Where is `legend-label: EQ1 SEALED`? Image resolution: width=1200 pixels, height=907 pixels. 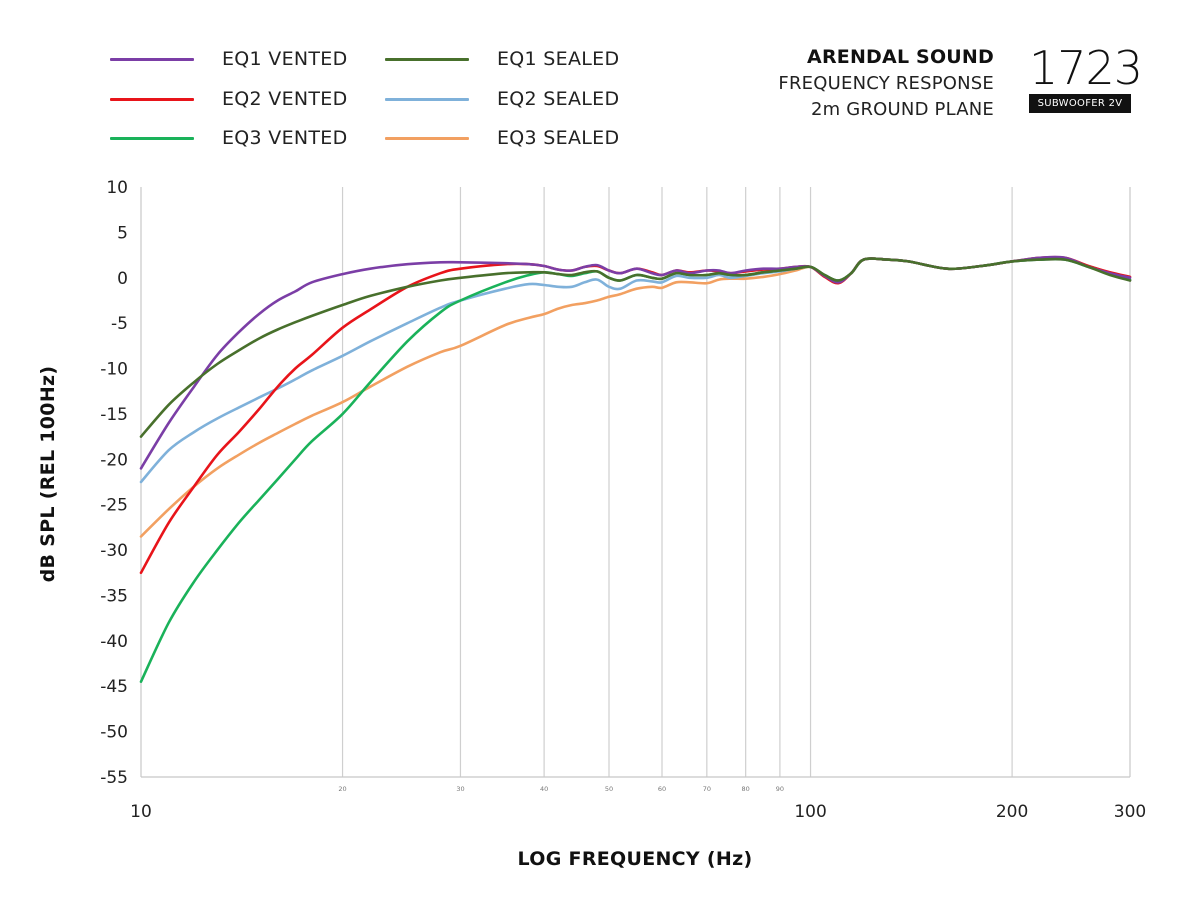 legend-label: EQ1 SEALED is located at coordinates (558, 59).